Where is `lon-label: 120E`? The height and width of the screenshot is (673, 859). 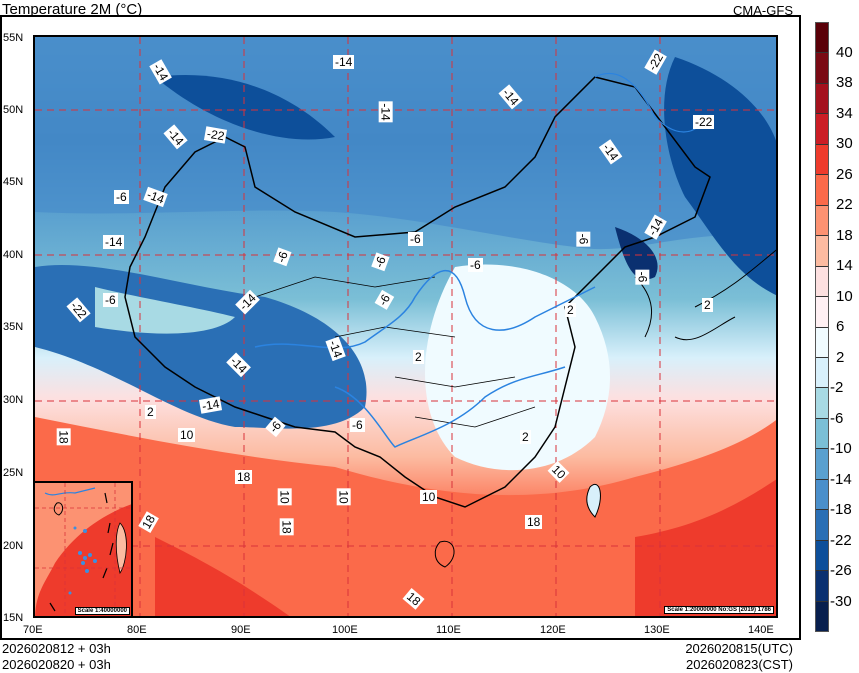 lon-label: 120E is located at coordinates (553, 630).